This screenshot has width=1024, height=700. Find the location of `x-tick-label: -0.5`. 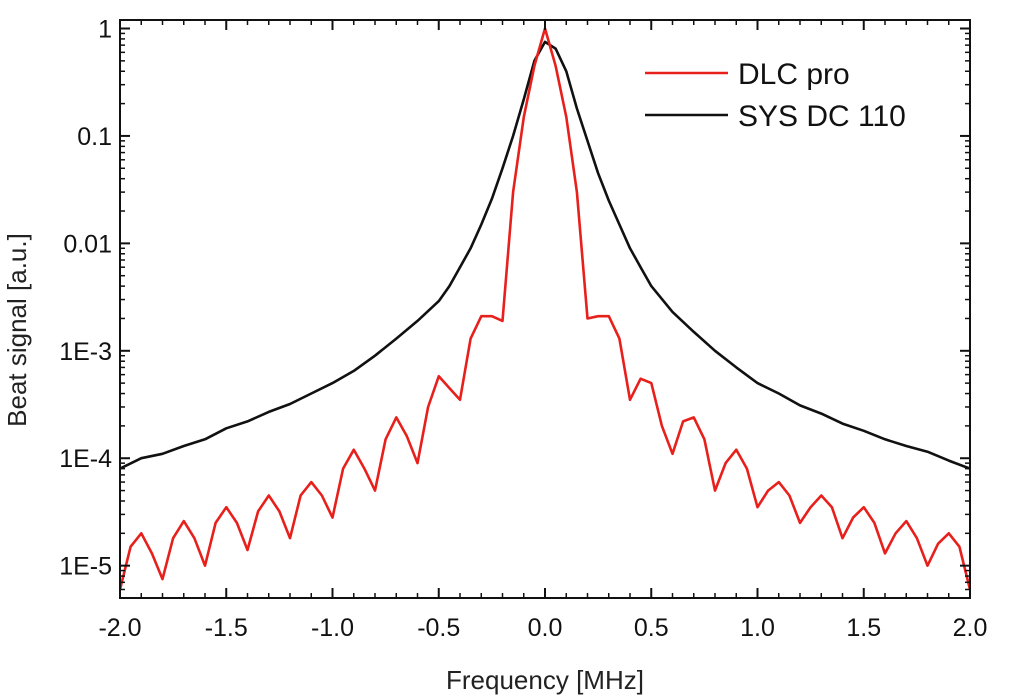

x-tick-label: -0.5 is located at coordinates (438, 628).